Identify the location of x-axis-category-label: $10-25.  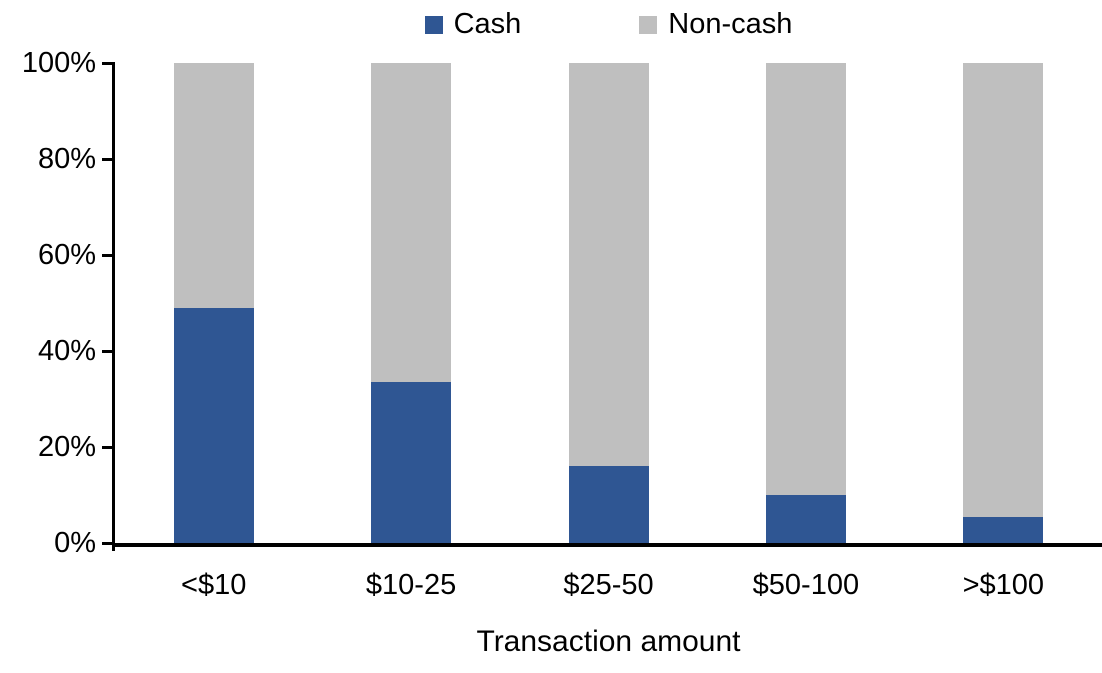
(411, 585).